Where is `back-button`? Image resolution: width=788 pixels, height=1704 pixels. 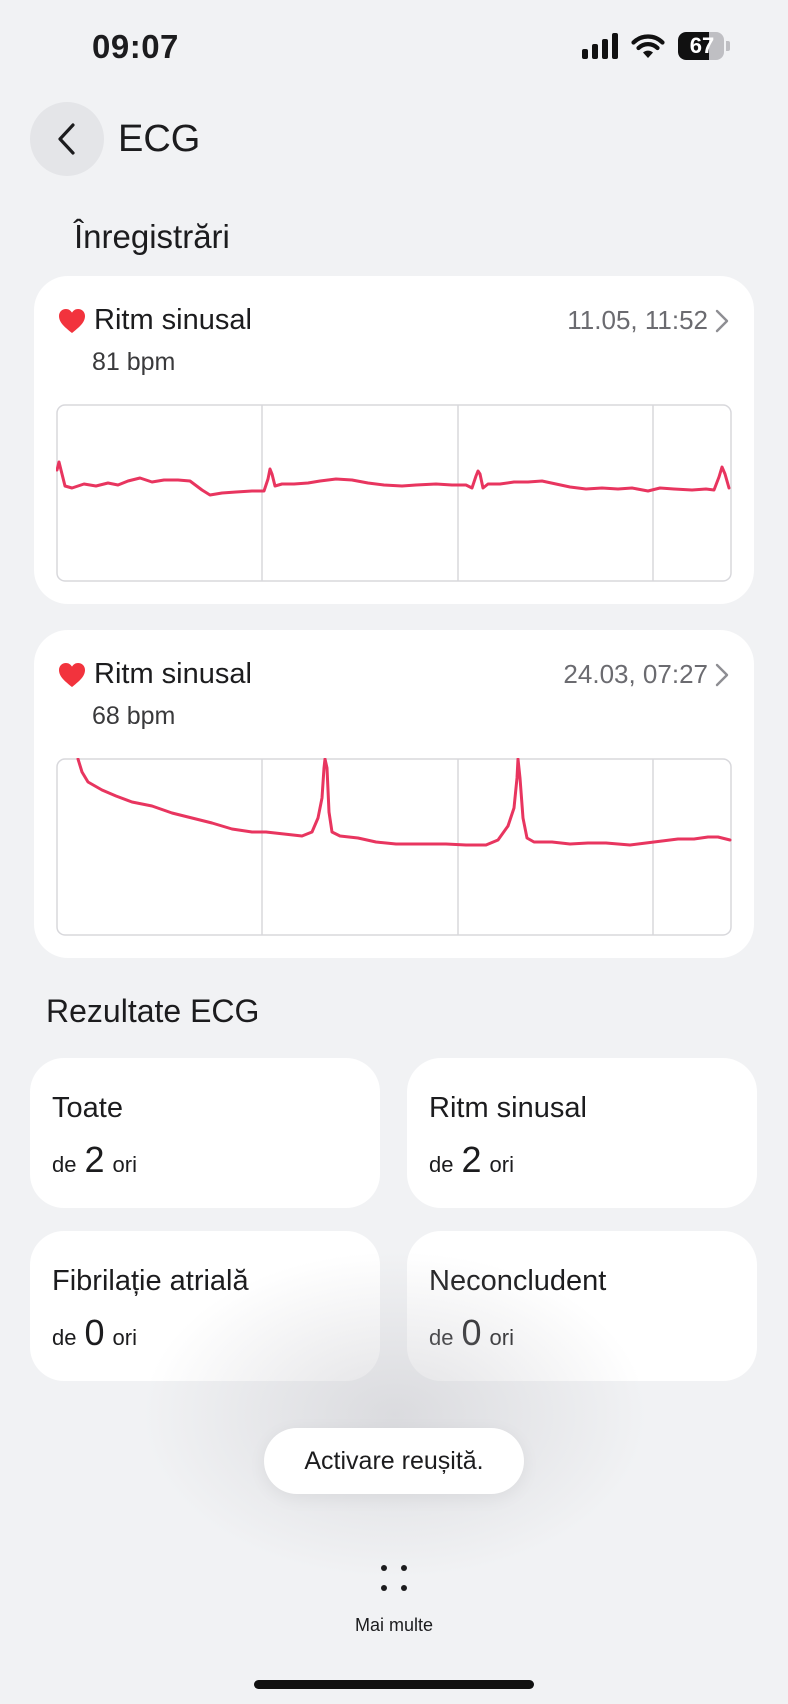 back-button is located at coordinates (67, 139).